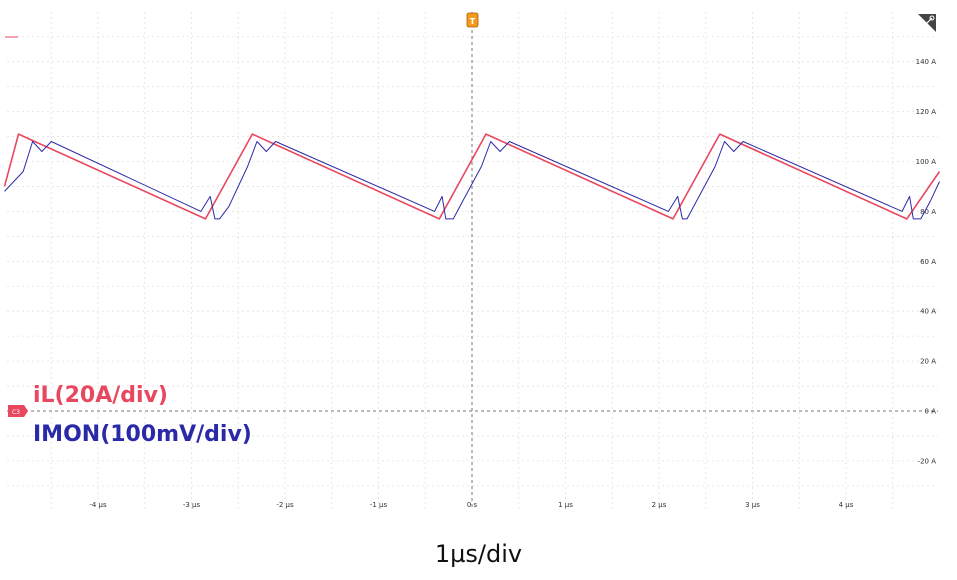  I want to click on y-tick-label: 100 A, so click(926, 162).